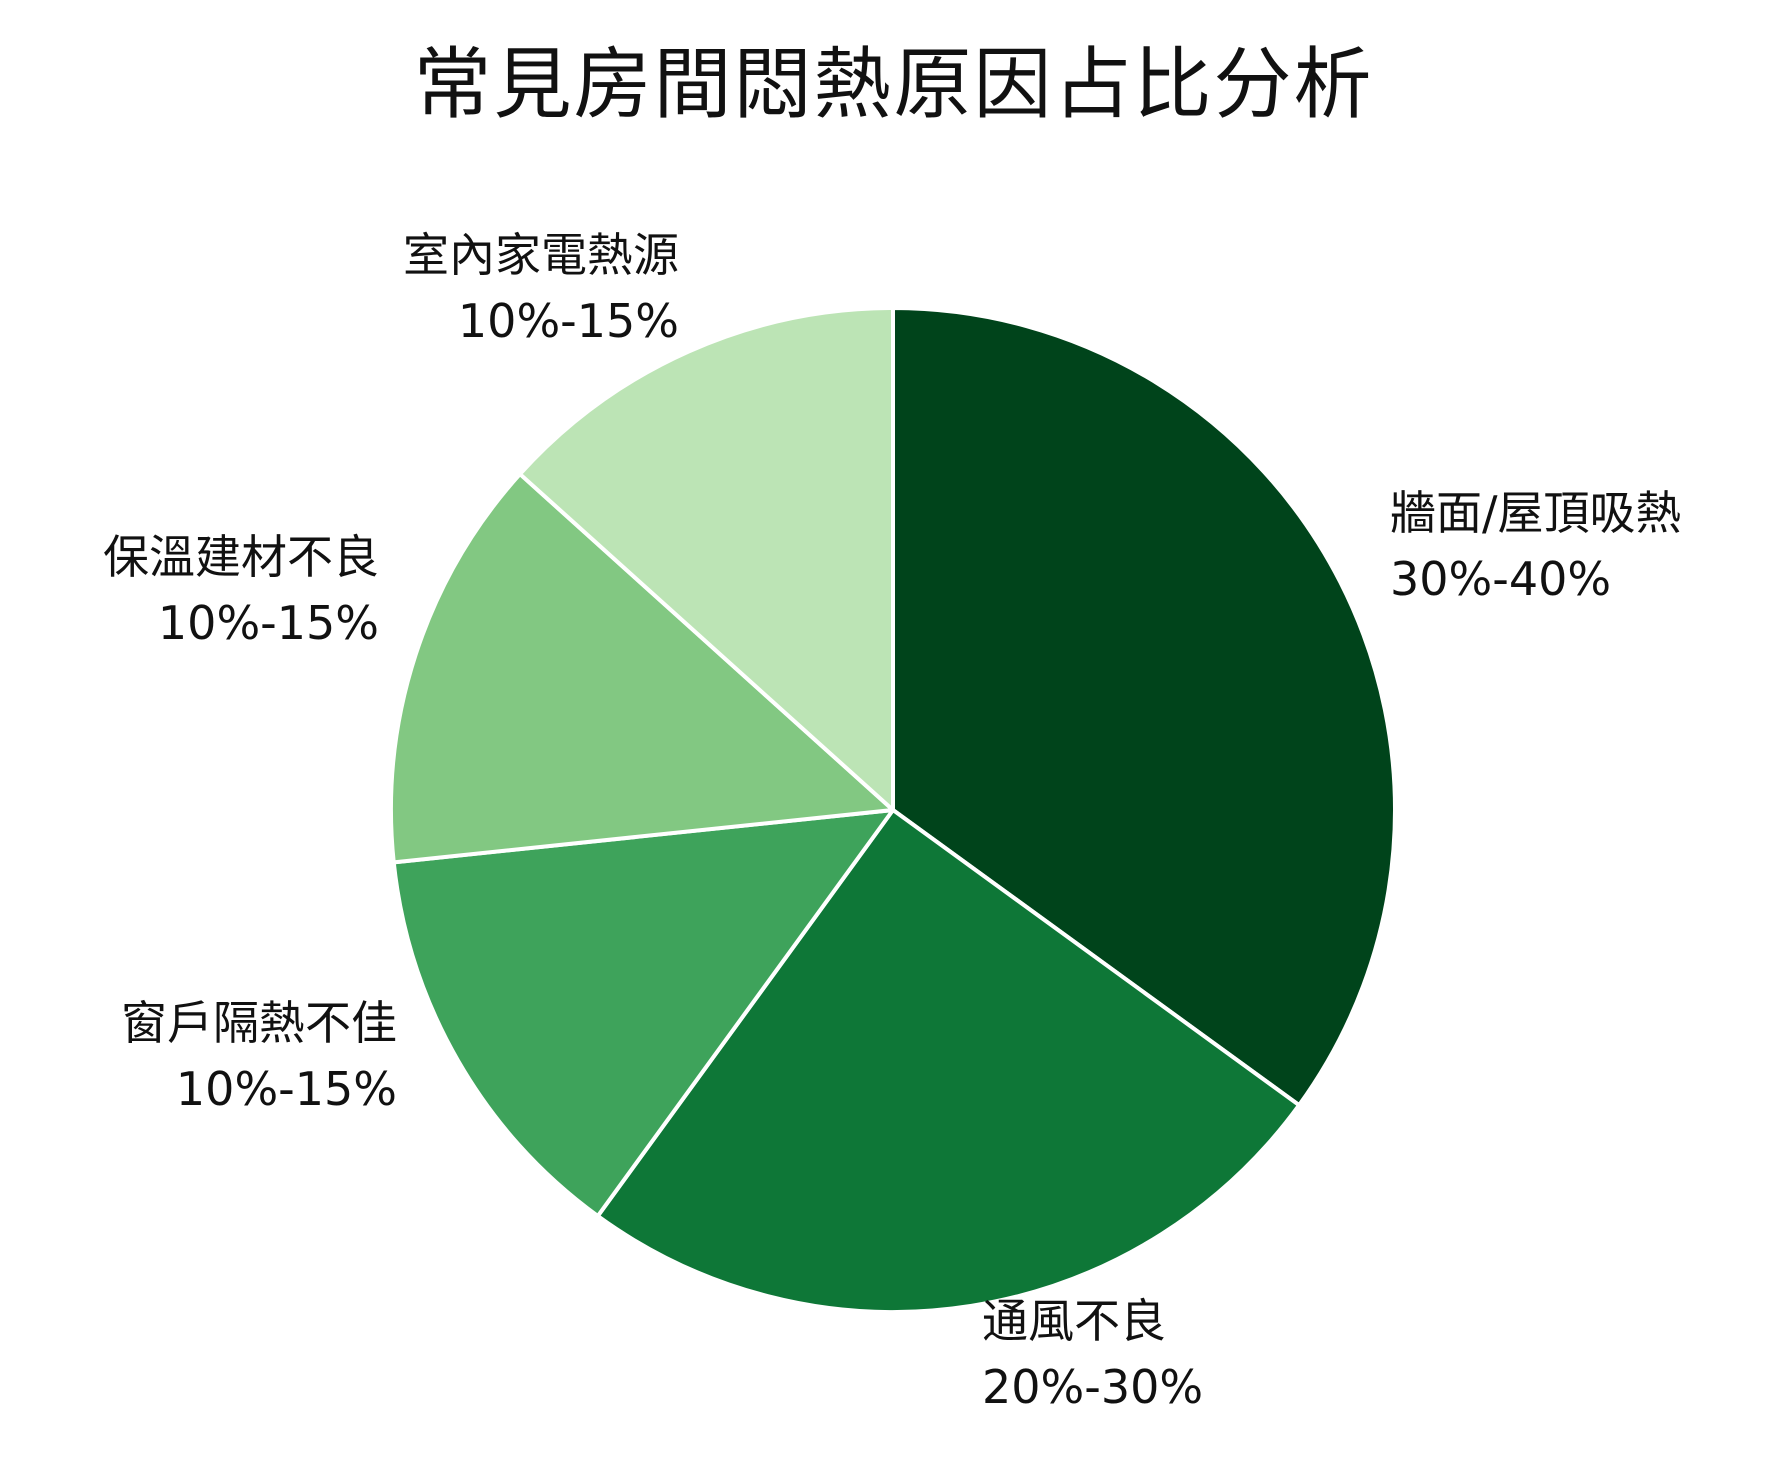 This screenshot has width=1787, height=1468. Describe the element at coordinates (1074, 1321) in the screenshot. I see `slice-label-text: 通風不良` at that location.